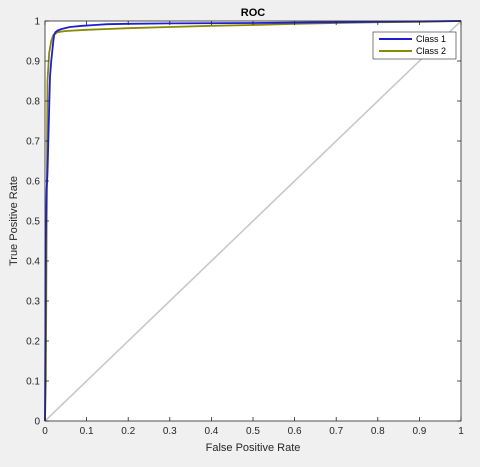  What do you see at coordinates (33, 222) in the screenshot?
I see `y-tick-label: 0.5` at bounding box center [33, 222].